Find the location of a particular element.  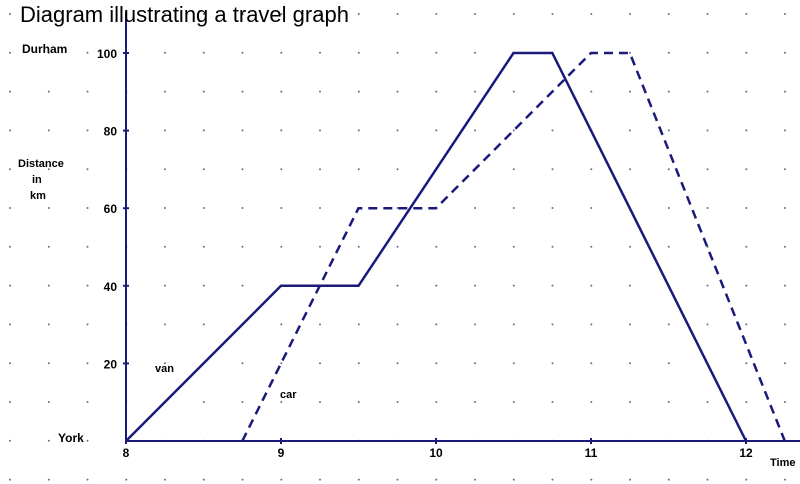

y-tick-label: 100 is located at coordinates (107, 54).